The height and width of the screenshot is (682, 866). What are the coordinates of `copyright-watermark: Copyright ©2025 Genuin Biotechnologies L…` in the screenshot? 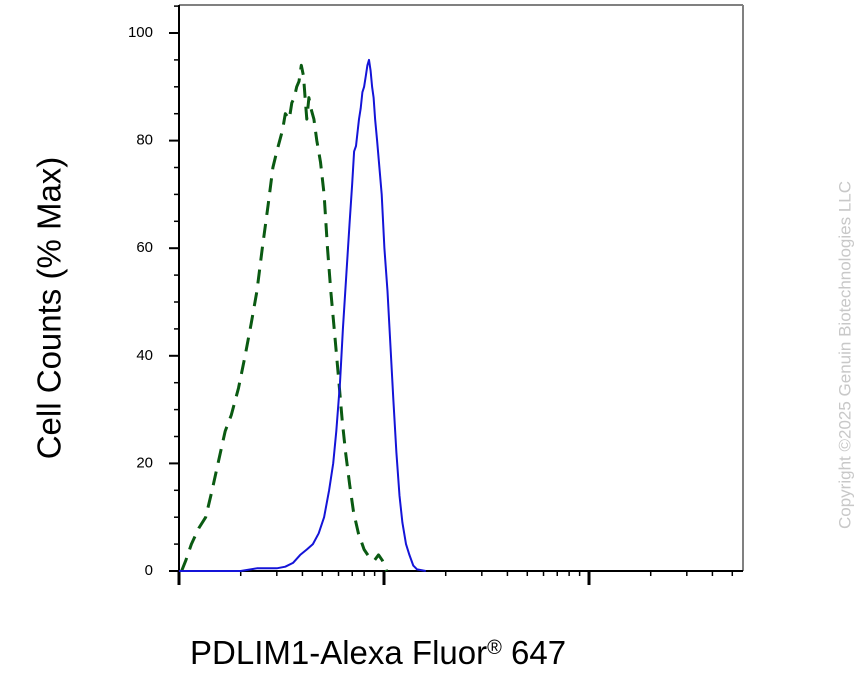 It's located at (844, 355).